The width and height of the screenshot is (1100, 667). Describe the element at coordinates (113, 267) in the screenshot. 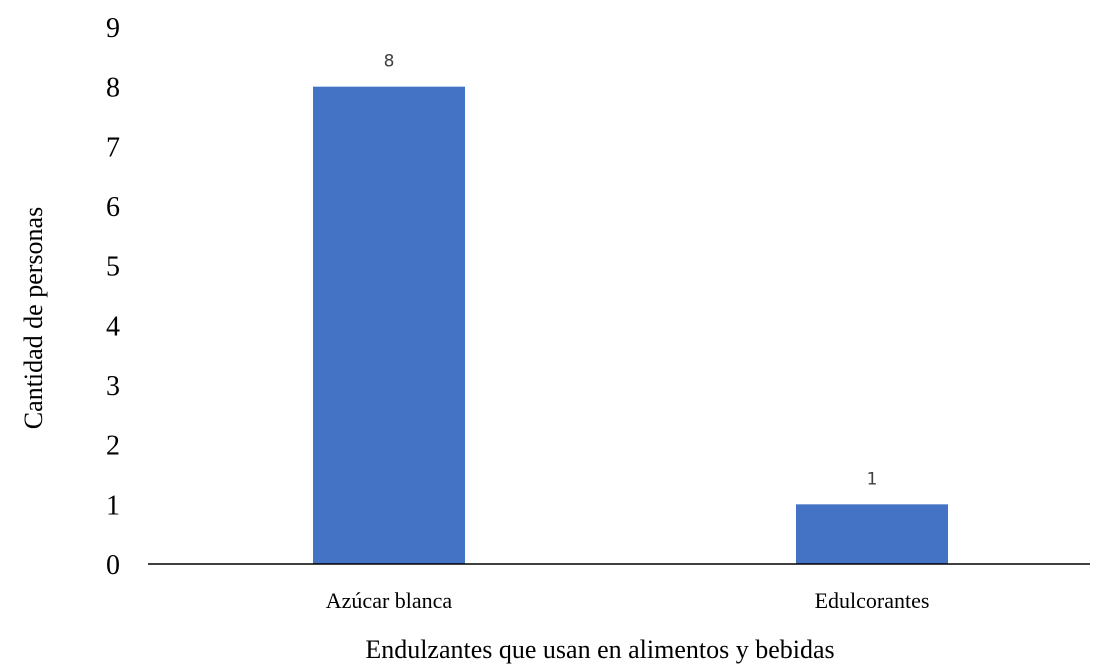

I see `y-tick-label: 5` at that location.